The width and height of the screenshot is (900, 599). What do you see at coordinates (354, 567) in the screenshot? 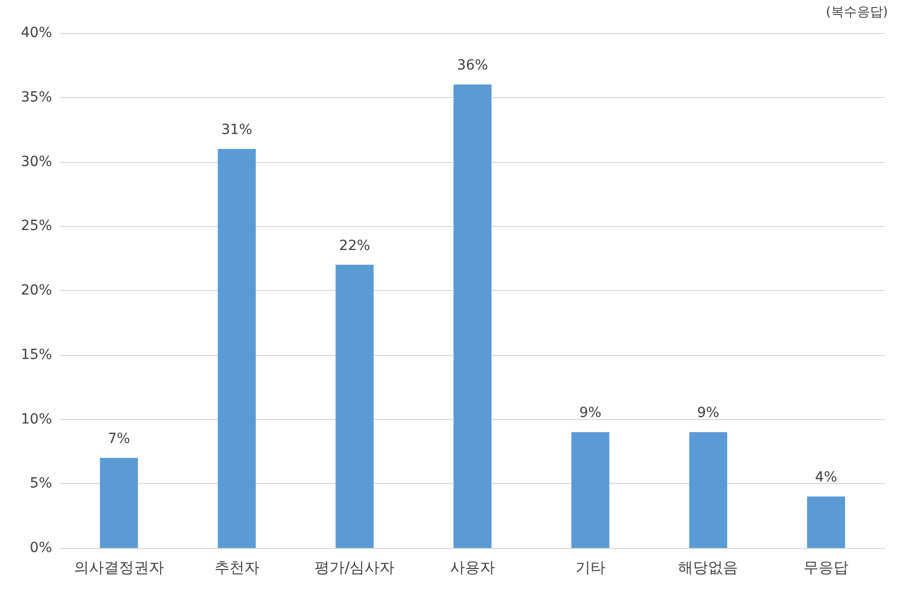
I see `x-tick-label: 평가/심사자` at bounding box center [354, 567].